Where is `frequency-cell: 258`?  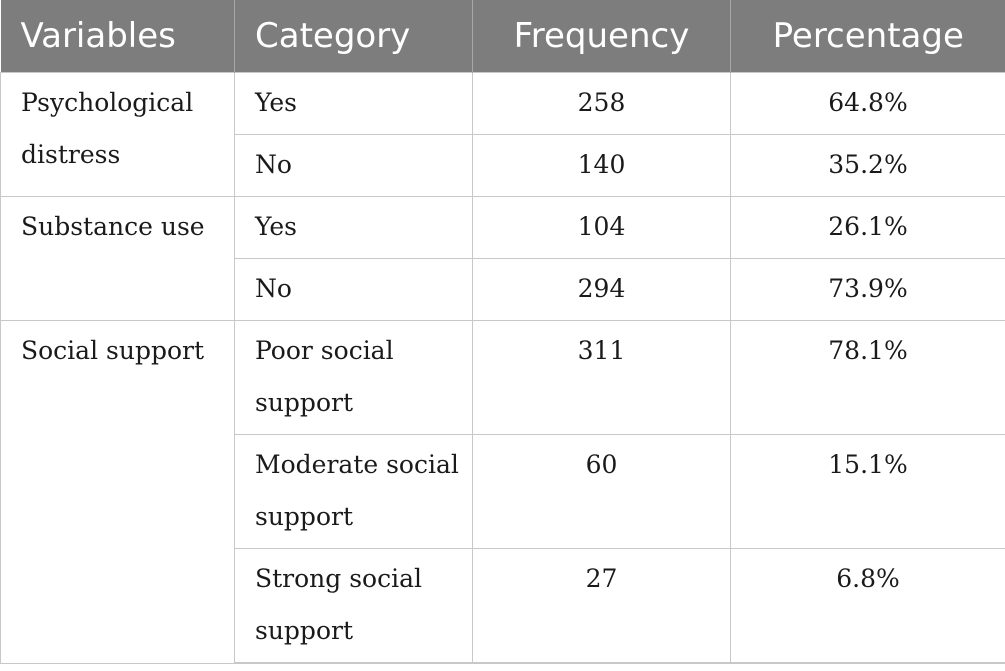
frequency-cell: 258 is located at coordinates (601, 103).